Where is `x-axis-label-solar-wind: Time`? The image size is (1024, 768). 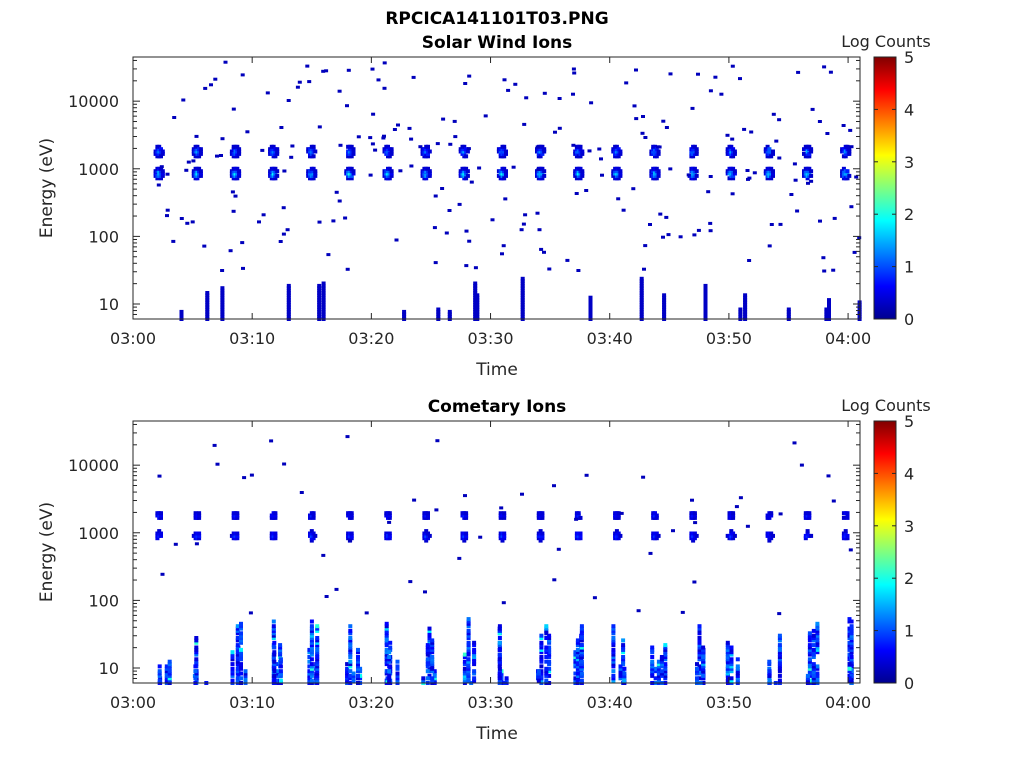 x-axis-label-solar-wind: Time is located at coordinates (496, 370).